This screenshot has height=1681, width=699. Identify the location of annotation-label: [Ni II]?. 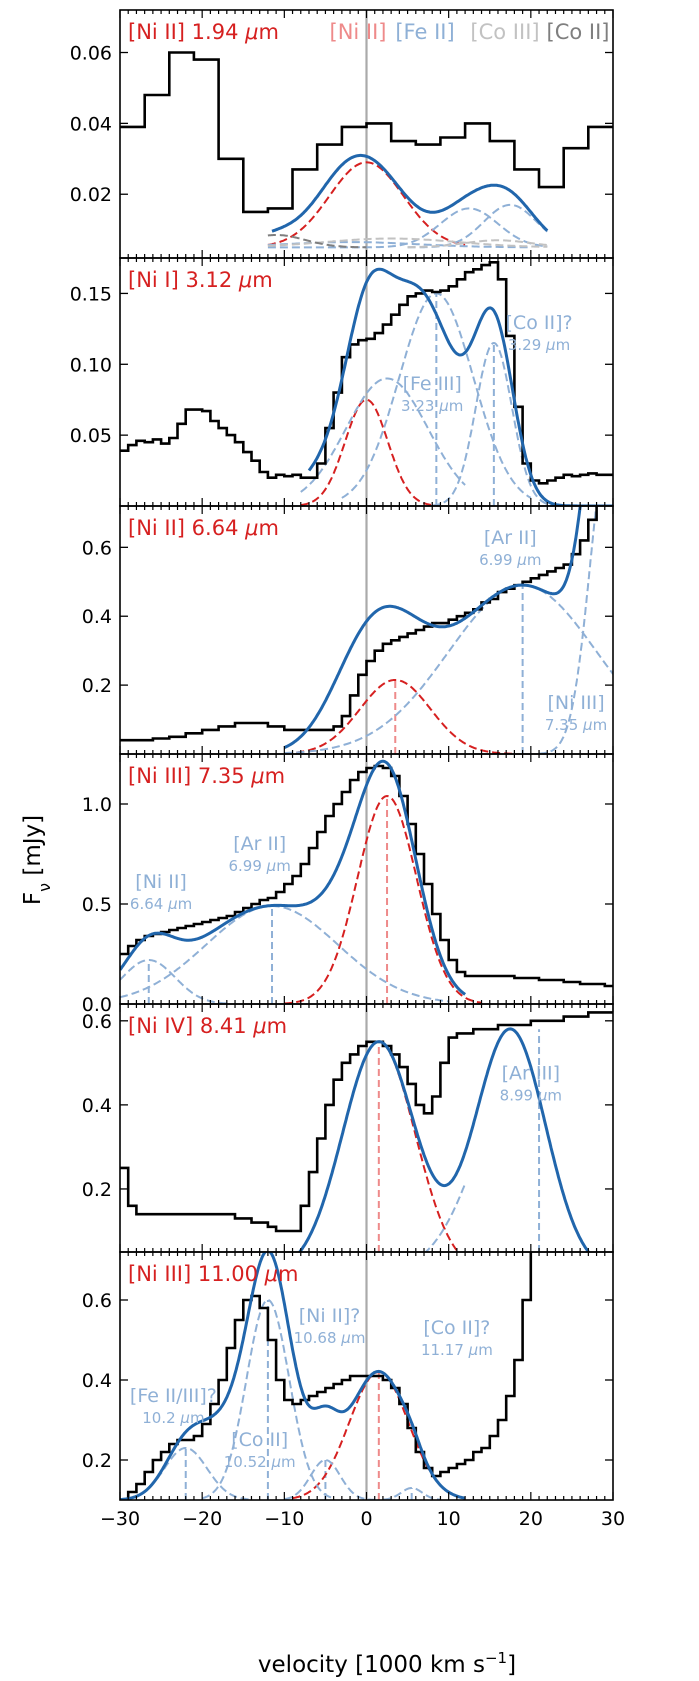
(330, 1316).